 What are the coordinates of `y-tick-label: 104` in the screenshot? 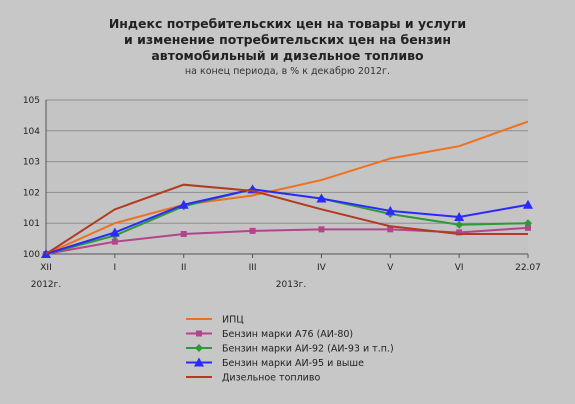 It's located at (31, 132).